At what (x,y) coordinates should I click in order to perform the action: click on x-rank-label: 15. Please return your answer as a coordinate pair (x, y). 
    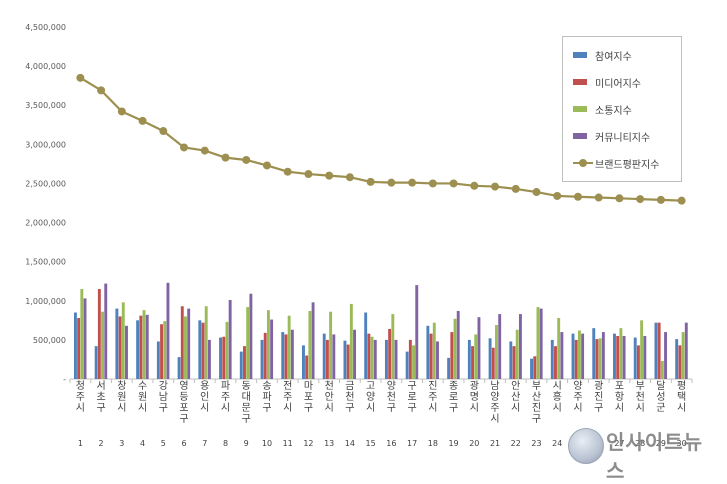
    Looking at the image, I should click on (371, 443).